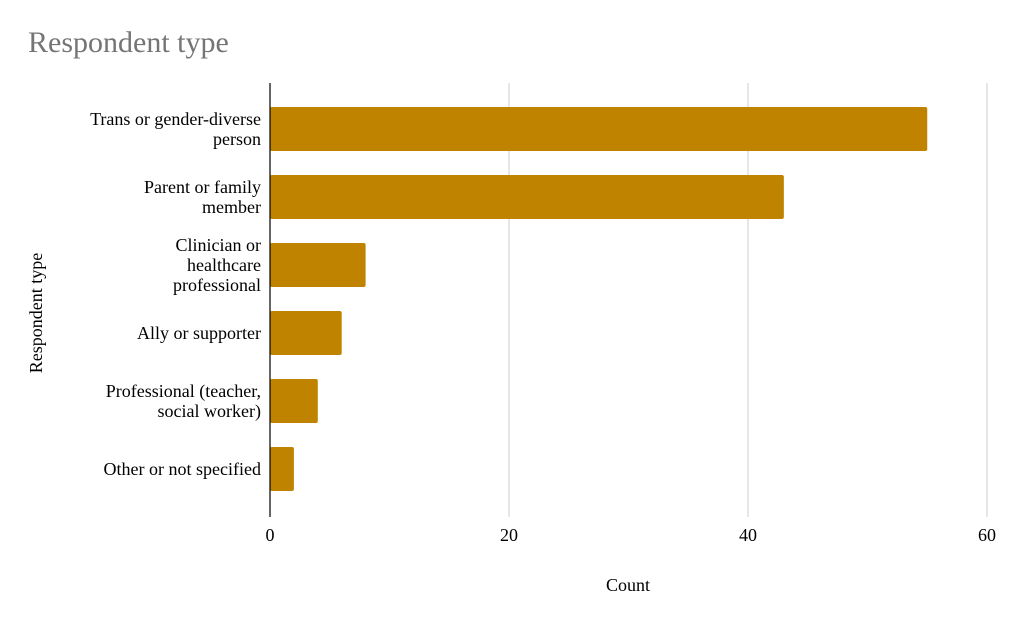 The height and width of the screenshot is (626, 1014). I want to click on x-axis-label: Count, so click(628, 585).